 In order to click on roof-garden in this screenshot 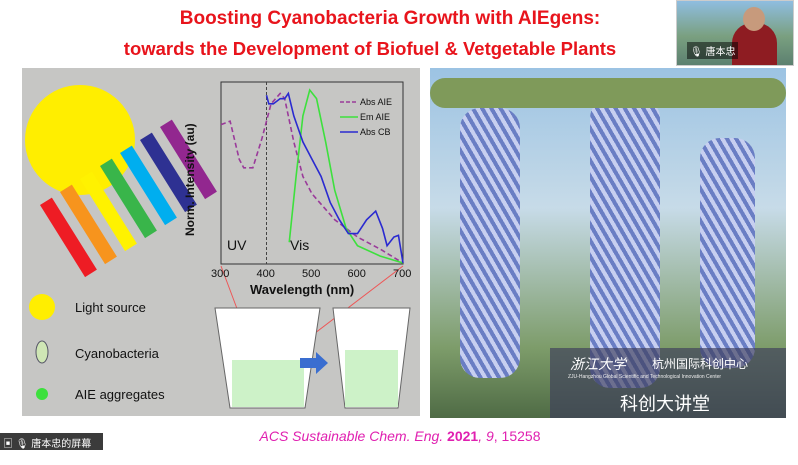, I will do `click(608, 93)`.